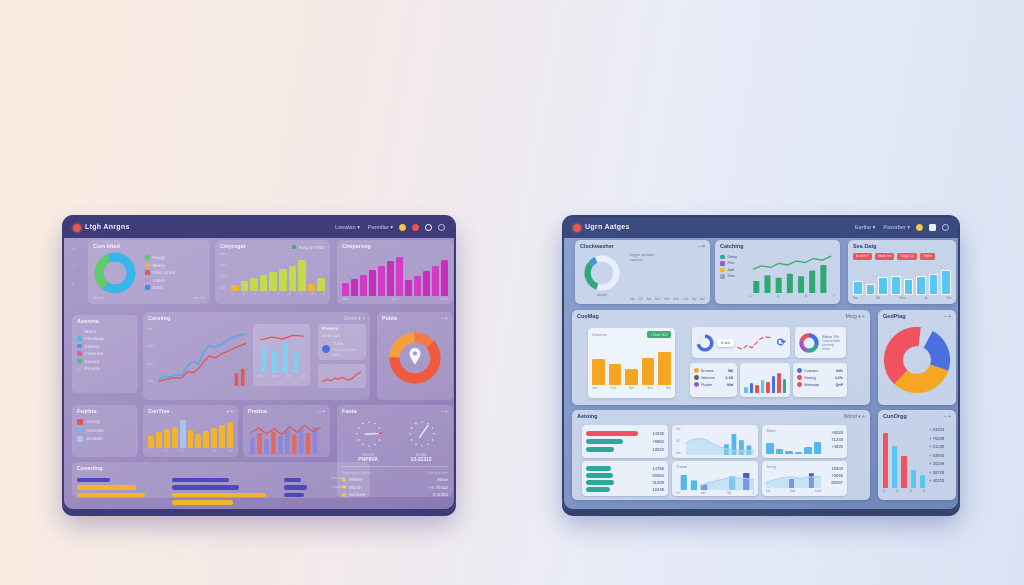 The width and height of the screenshot is (1024, 585). Describe the element at coordinates (105, 361) in the screenshot. I see `list-item: Sanem` at that location.